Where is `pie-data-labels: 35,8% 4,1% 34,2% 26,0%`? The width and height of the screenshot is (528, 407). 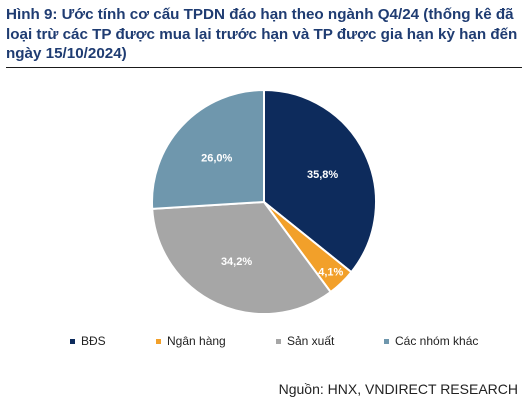 pie-data-labels: 35,8% 4,1% 34,2% 26,0% is located at coordinates (272, 215).